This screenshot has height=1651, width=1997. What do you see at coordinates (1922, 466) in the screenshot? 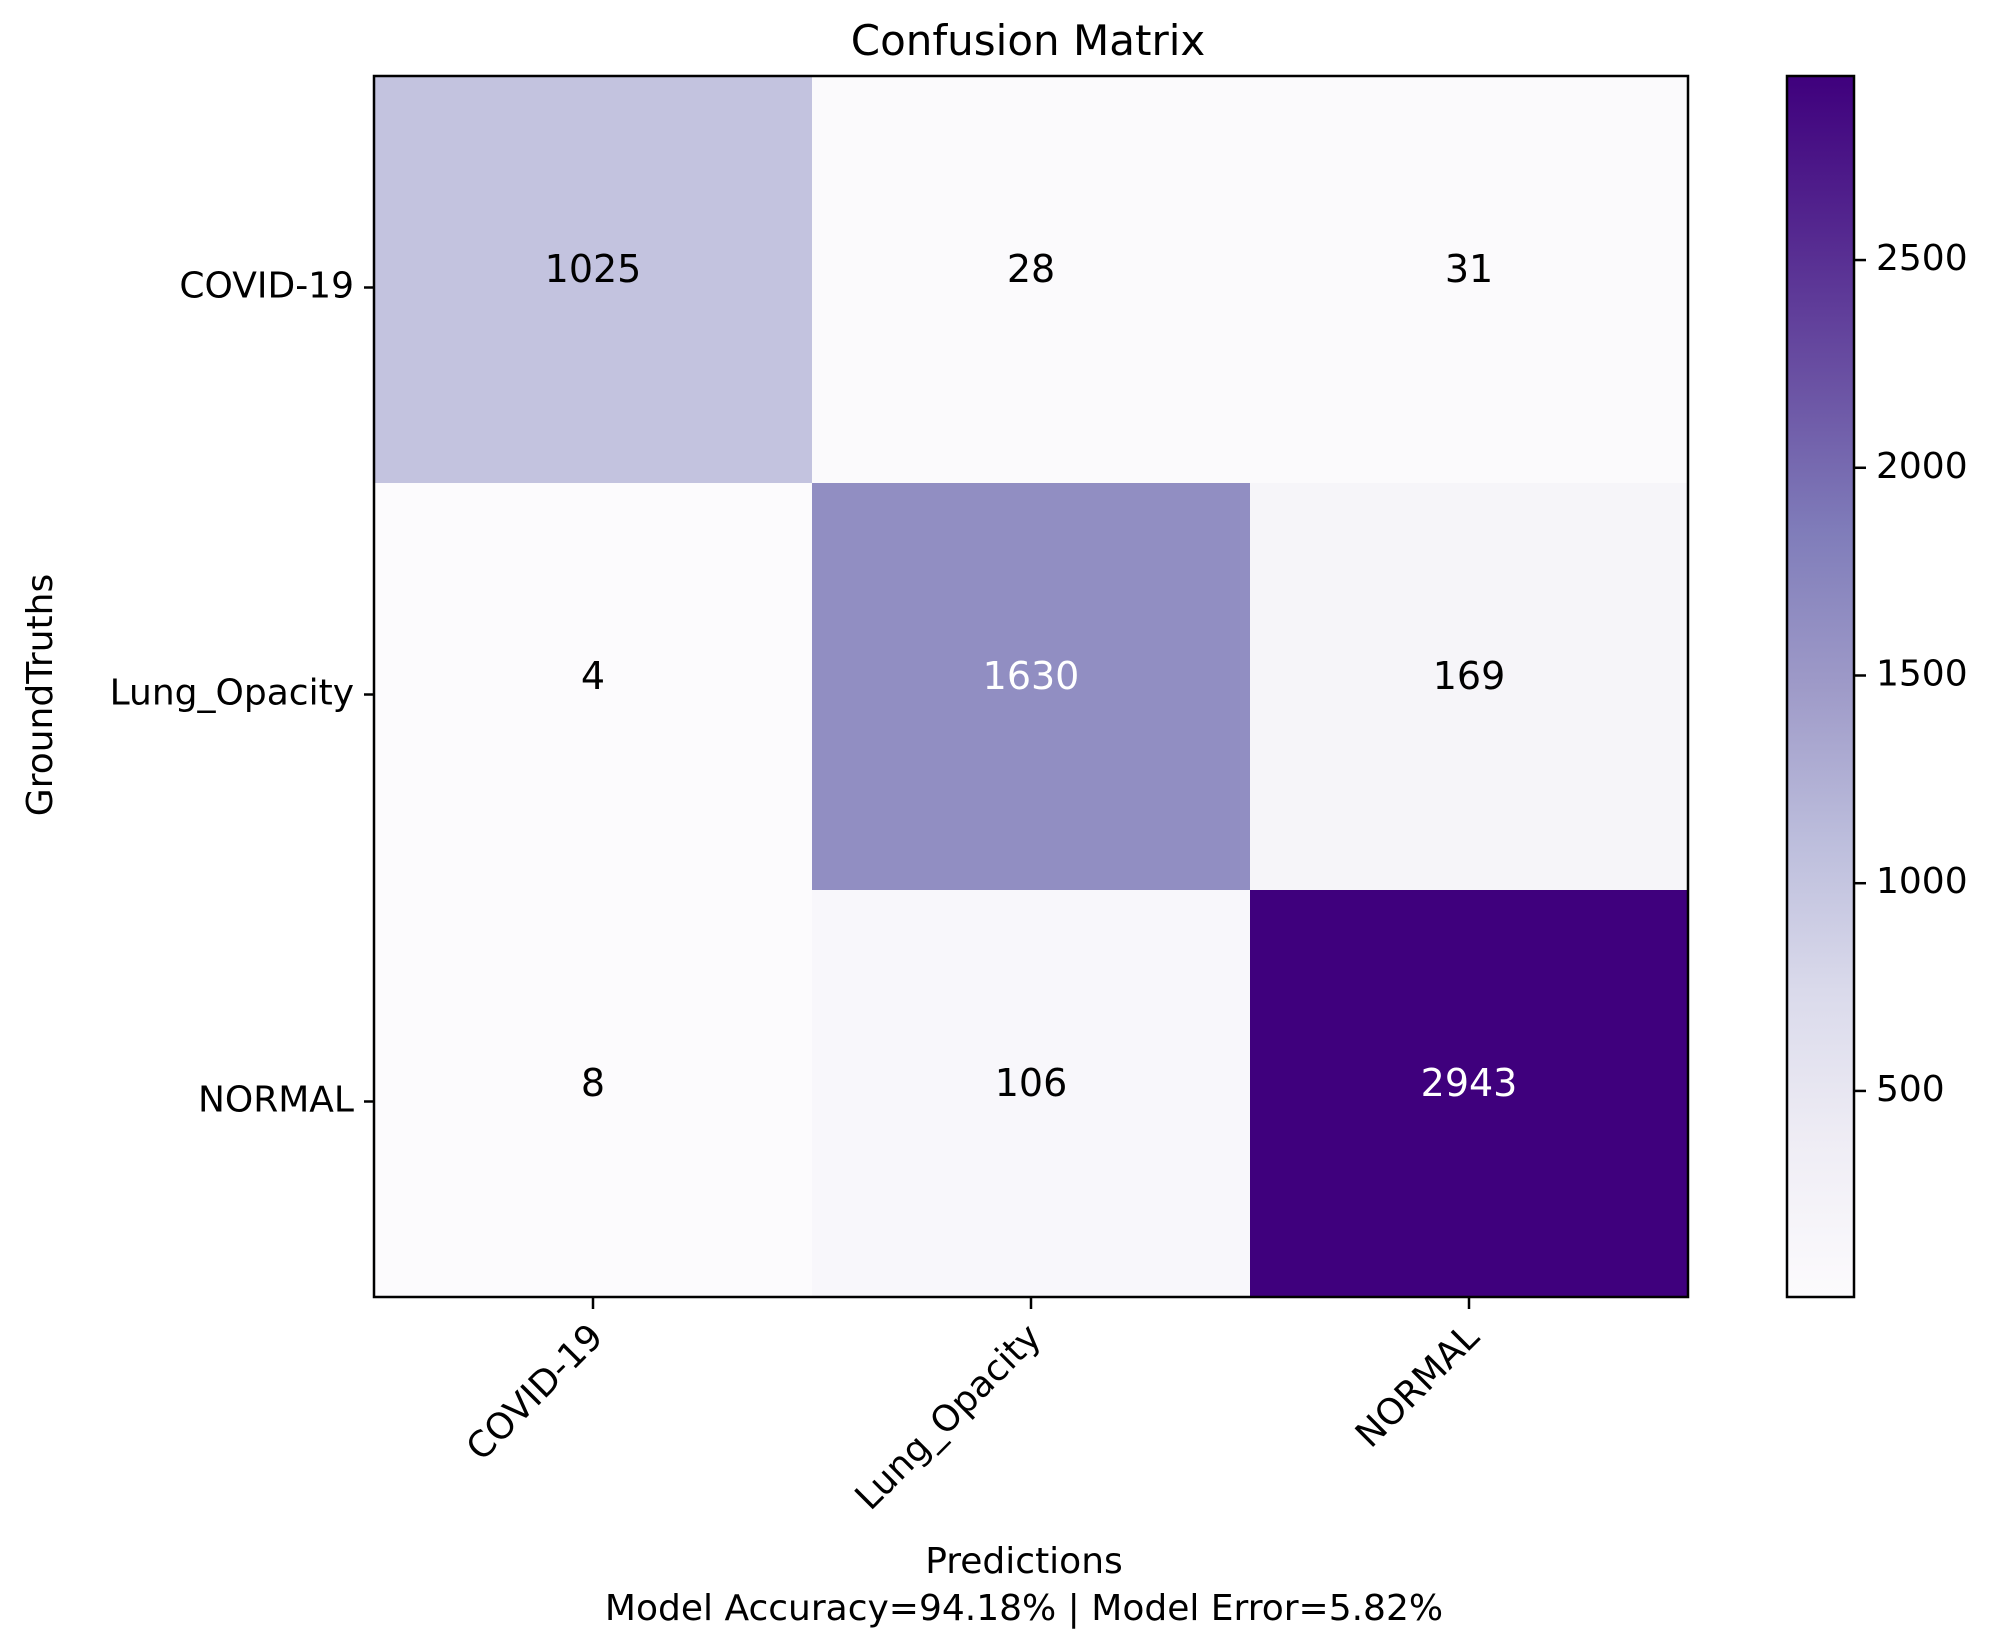
I see `colorbar-tick-label: 2000` at bounding box center [1922, 466].